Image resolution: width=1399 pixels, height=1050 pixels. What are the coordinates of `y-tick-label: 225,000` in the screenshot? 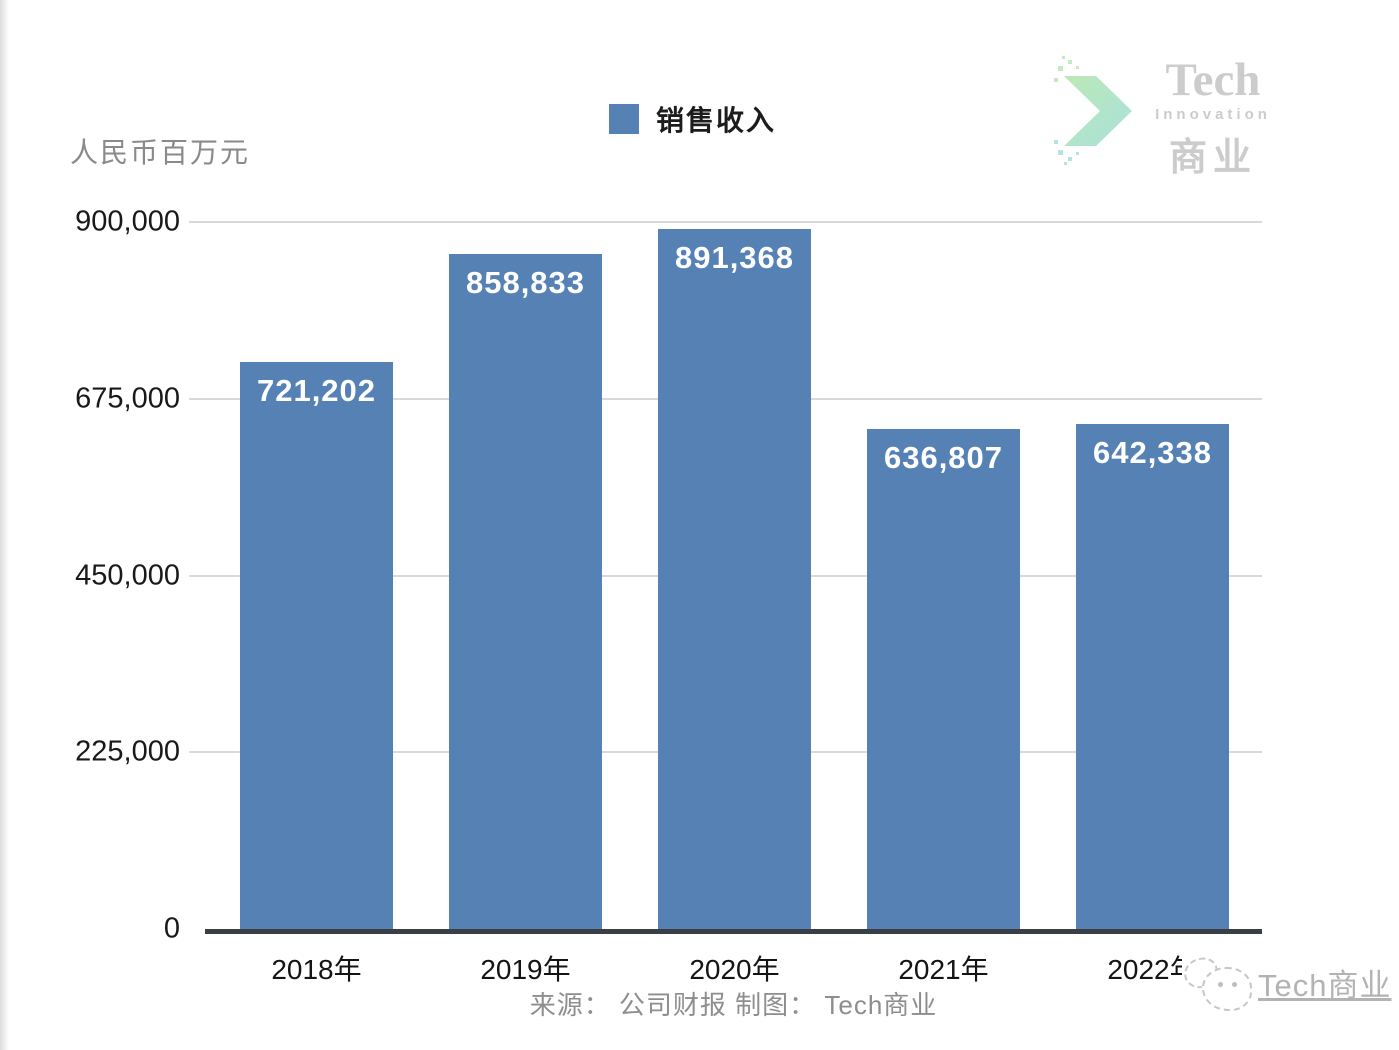 It's located at (127, 751).